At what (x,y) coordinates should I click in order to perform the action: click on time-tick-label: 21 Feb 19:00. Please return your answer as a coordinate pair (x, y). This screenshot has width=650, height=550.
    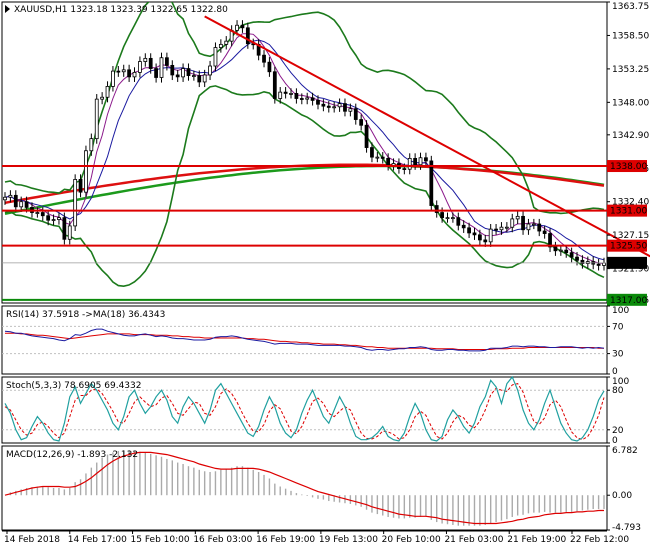
    Looking at the image, I should click on (536, 540).